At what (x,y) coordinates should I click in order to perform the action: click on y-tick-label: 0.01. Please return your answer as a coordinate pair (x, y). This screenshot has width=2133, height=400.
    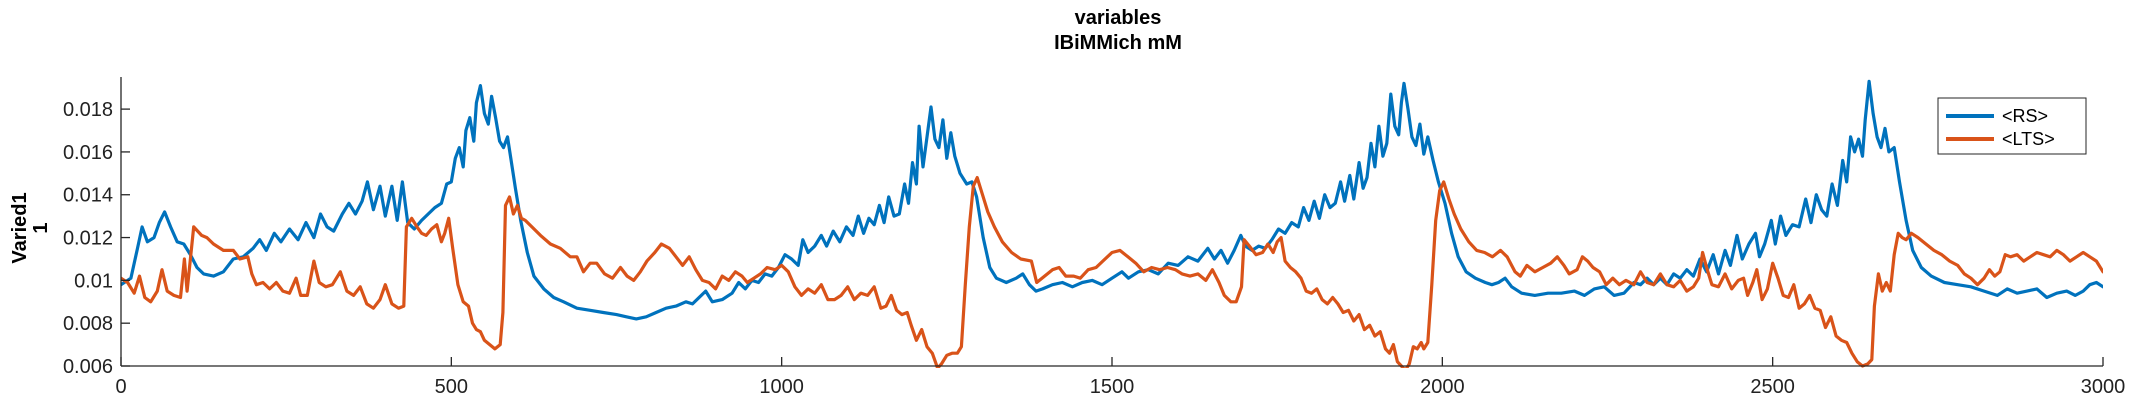
    Looking at the image, I should click on (93, 281).